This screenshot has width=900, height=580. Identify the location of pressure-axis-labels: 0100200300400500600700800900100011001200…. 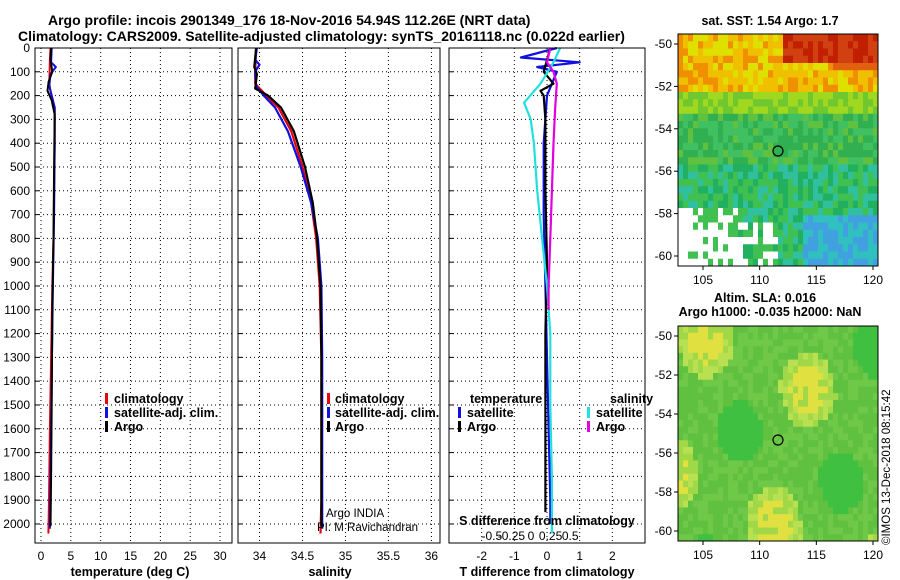
(16, 286).